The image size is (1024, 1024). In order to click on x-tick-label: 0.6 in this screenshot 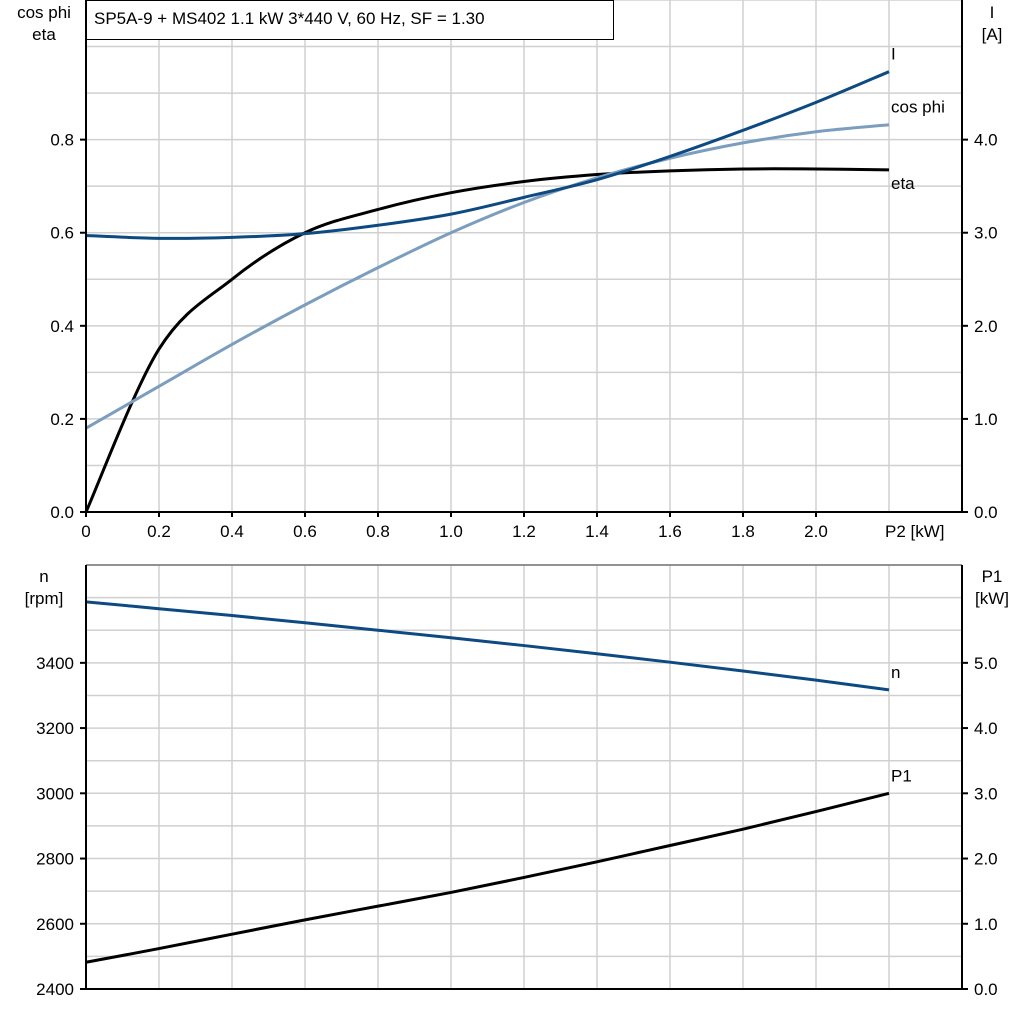, I will do `click(305, 531)`.